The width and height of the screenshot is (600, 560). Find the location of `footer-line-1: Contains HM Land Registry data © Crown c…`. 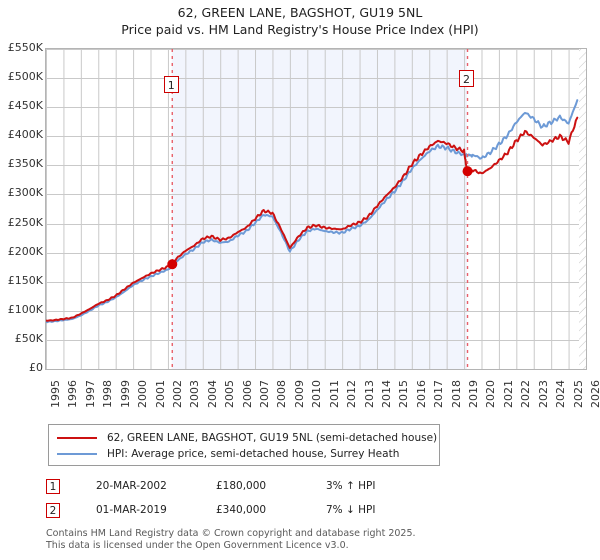

footer-line-1: Contains HM Land Registry data © Crown c… is located at coordinates (231, 533).